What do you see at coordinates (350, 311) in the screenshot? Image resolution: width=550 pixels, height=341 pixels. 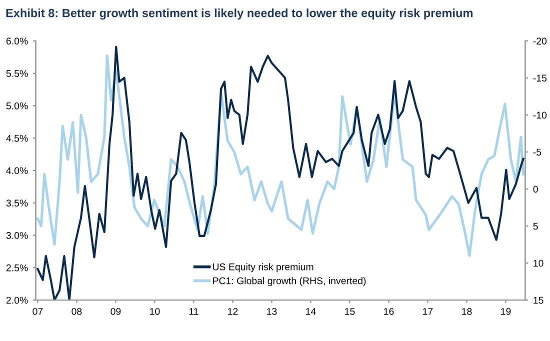 I see `x-tick-label: 15` at bounding box center [350, 311].